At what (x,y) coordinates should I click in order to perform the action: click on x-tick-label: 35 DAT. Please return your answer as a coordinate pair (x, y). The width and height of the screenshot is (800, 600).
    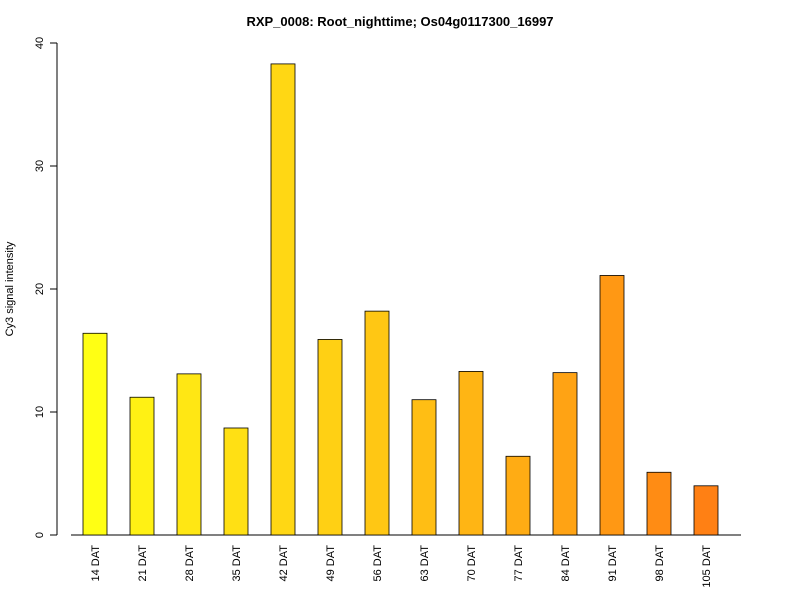
    Looking at the image, I should click on (237, 563).